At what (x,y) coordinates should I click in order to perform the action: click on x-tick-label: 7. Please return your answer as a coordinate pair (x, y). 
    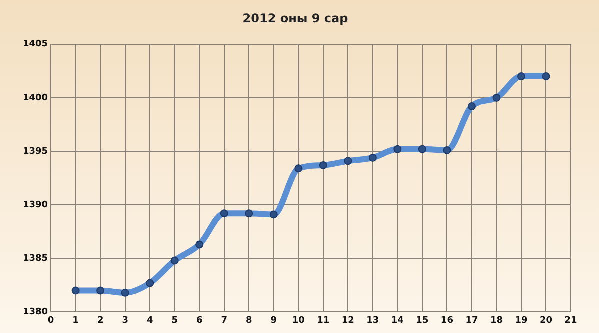
    Looking at the image, I should click on (224, 321).